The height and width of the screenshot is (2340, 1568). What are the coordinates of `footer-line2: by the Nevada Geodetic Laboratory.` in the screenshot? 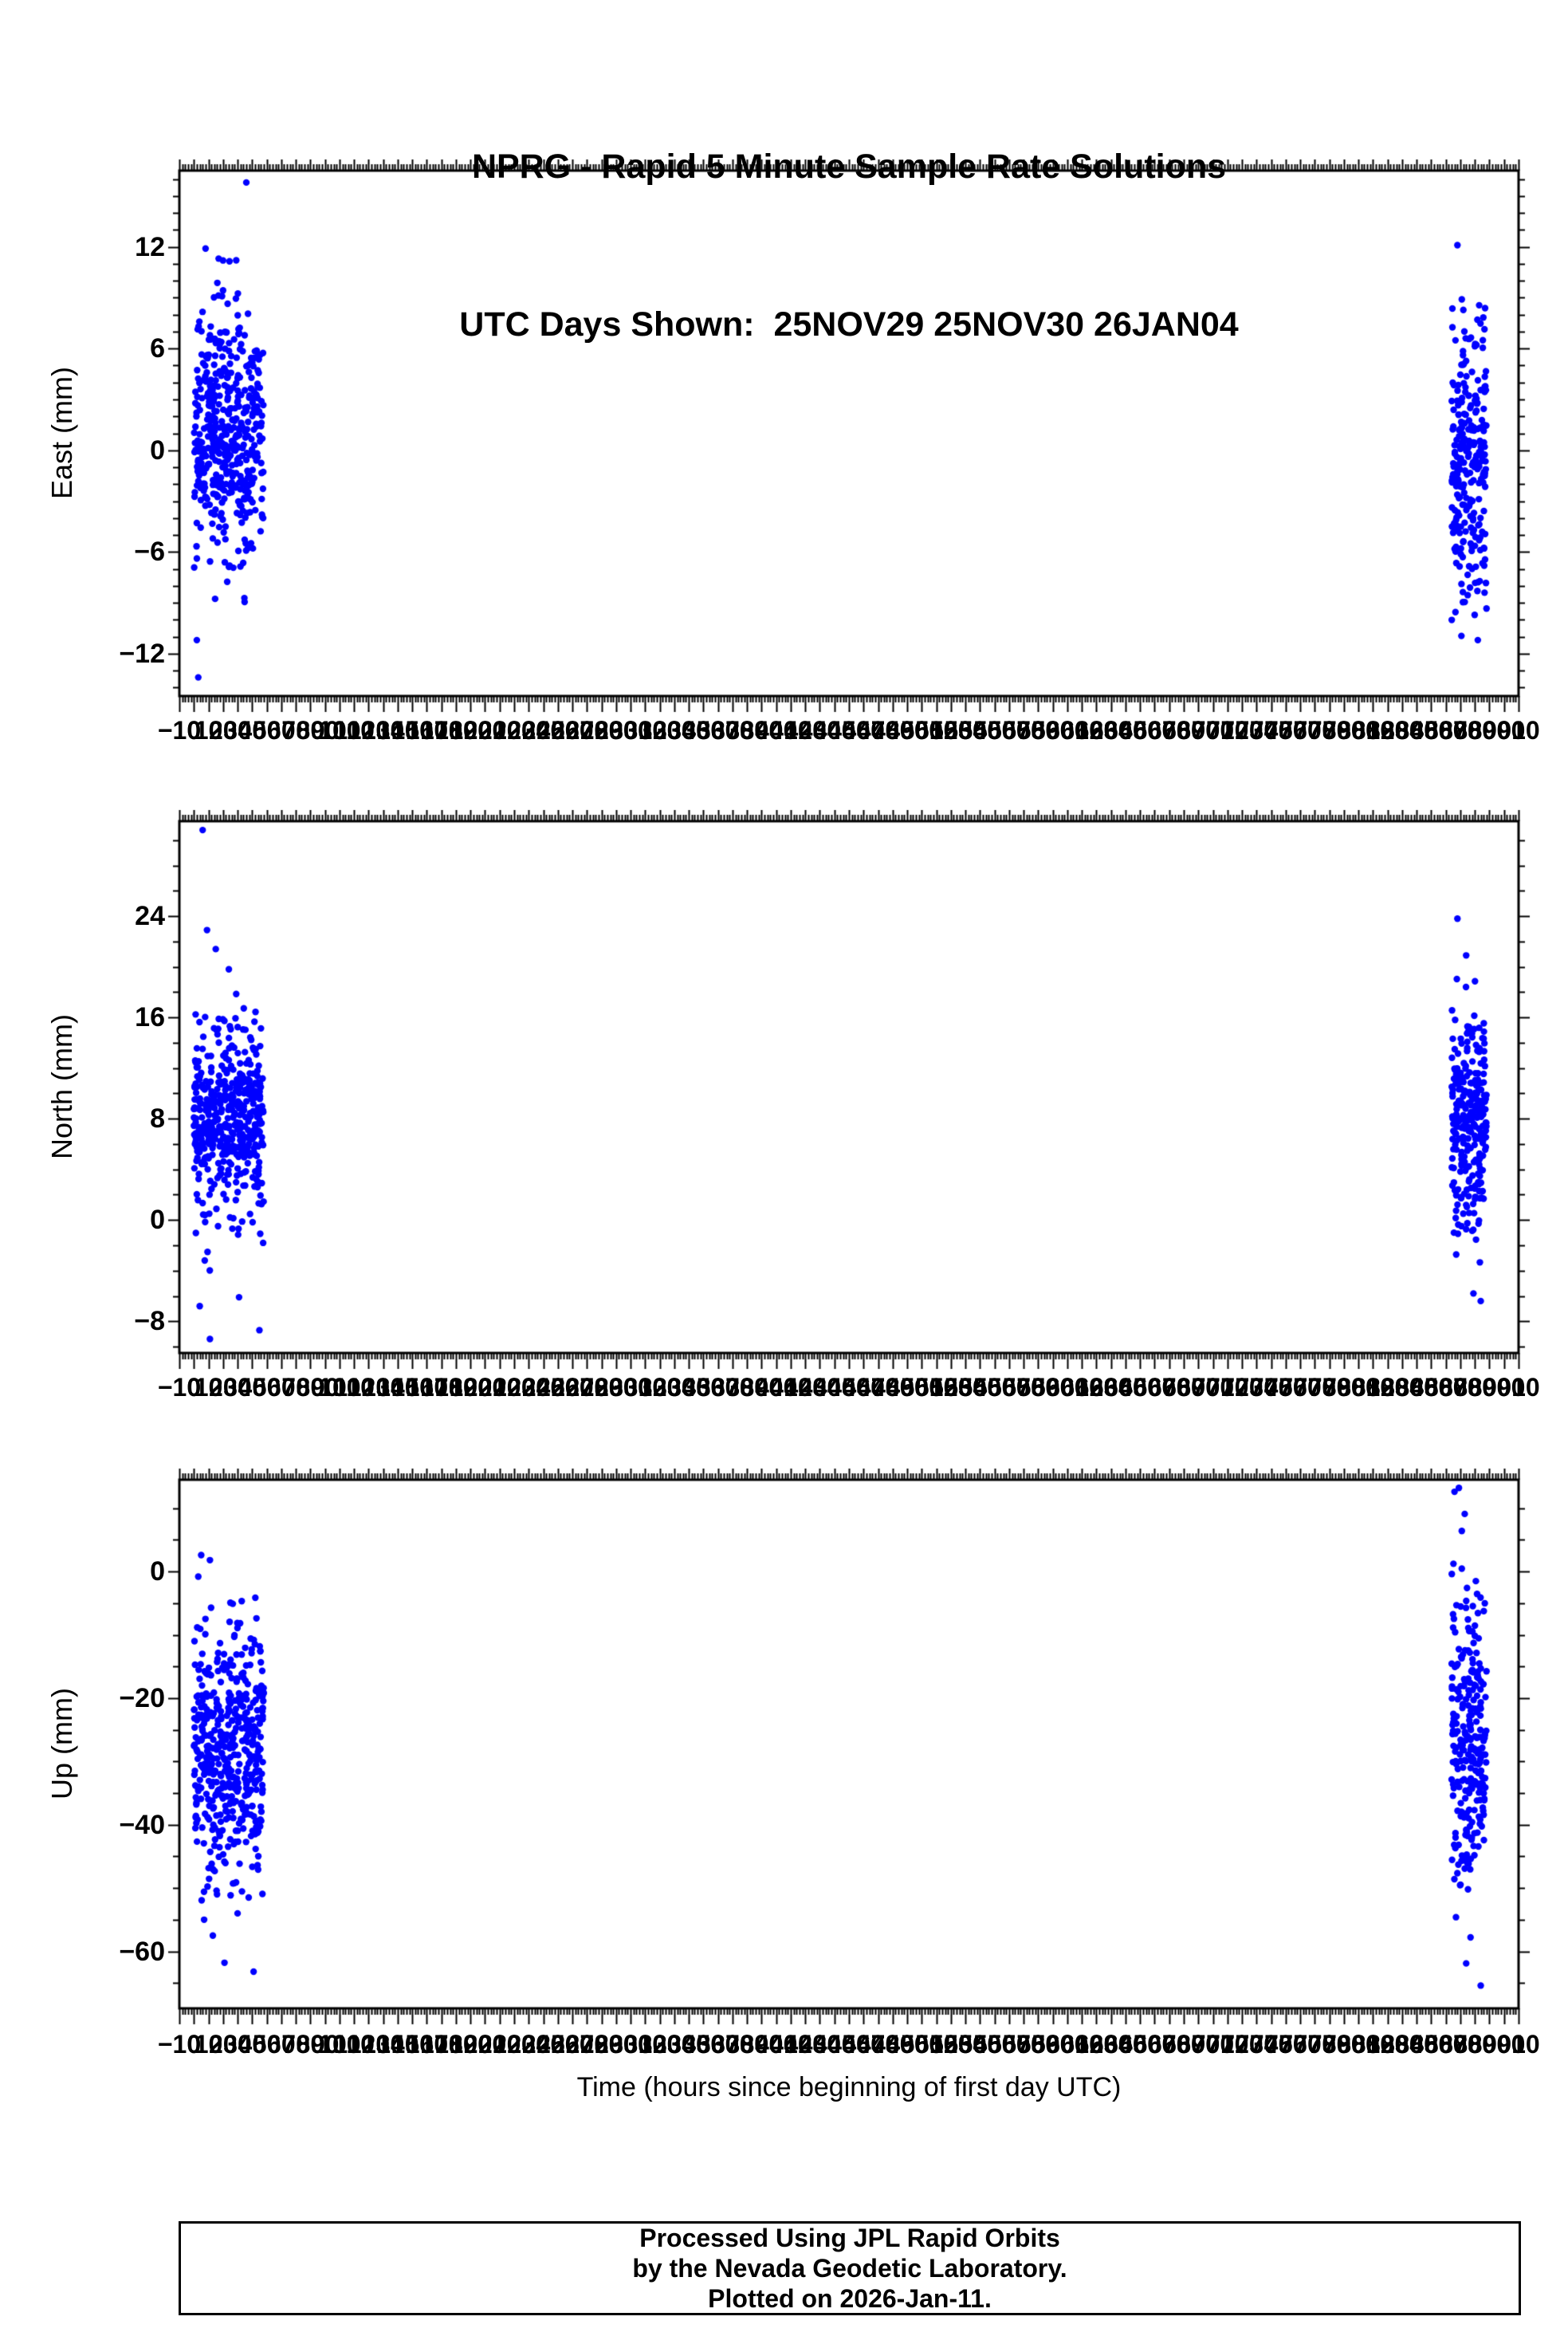 It's located at (849, 2268).